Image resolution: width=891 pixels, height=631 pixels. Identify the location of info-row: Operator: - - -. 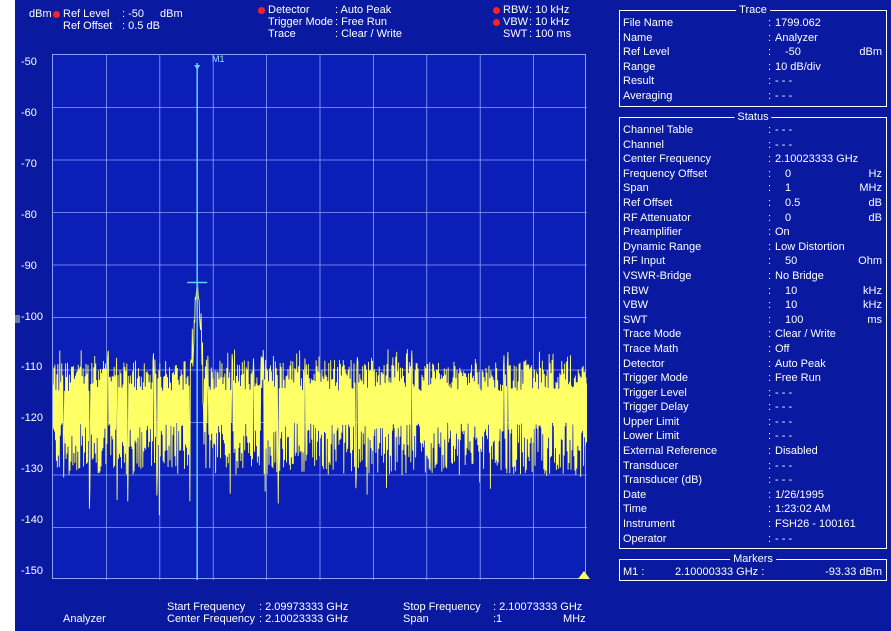
(753, 539).